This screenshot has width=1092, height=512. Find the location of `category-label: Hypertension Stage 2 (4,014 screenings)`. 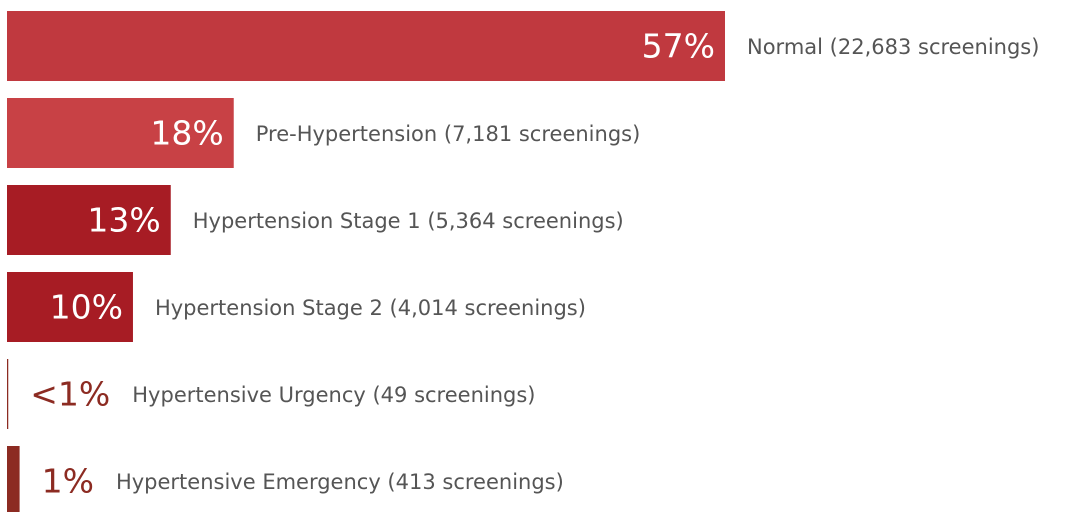

category-label: Hypertension Stage 2 (4,014 screenings) is located at coordinates (370, 308).